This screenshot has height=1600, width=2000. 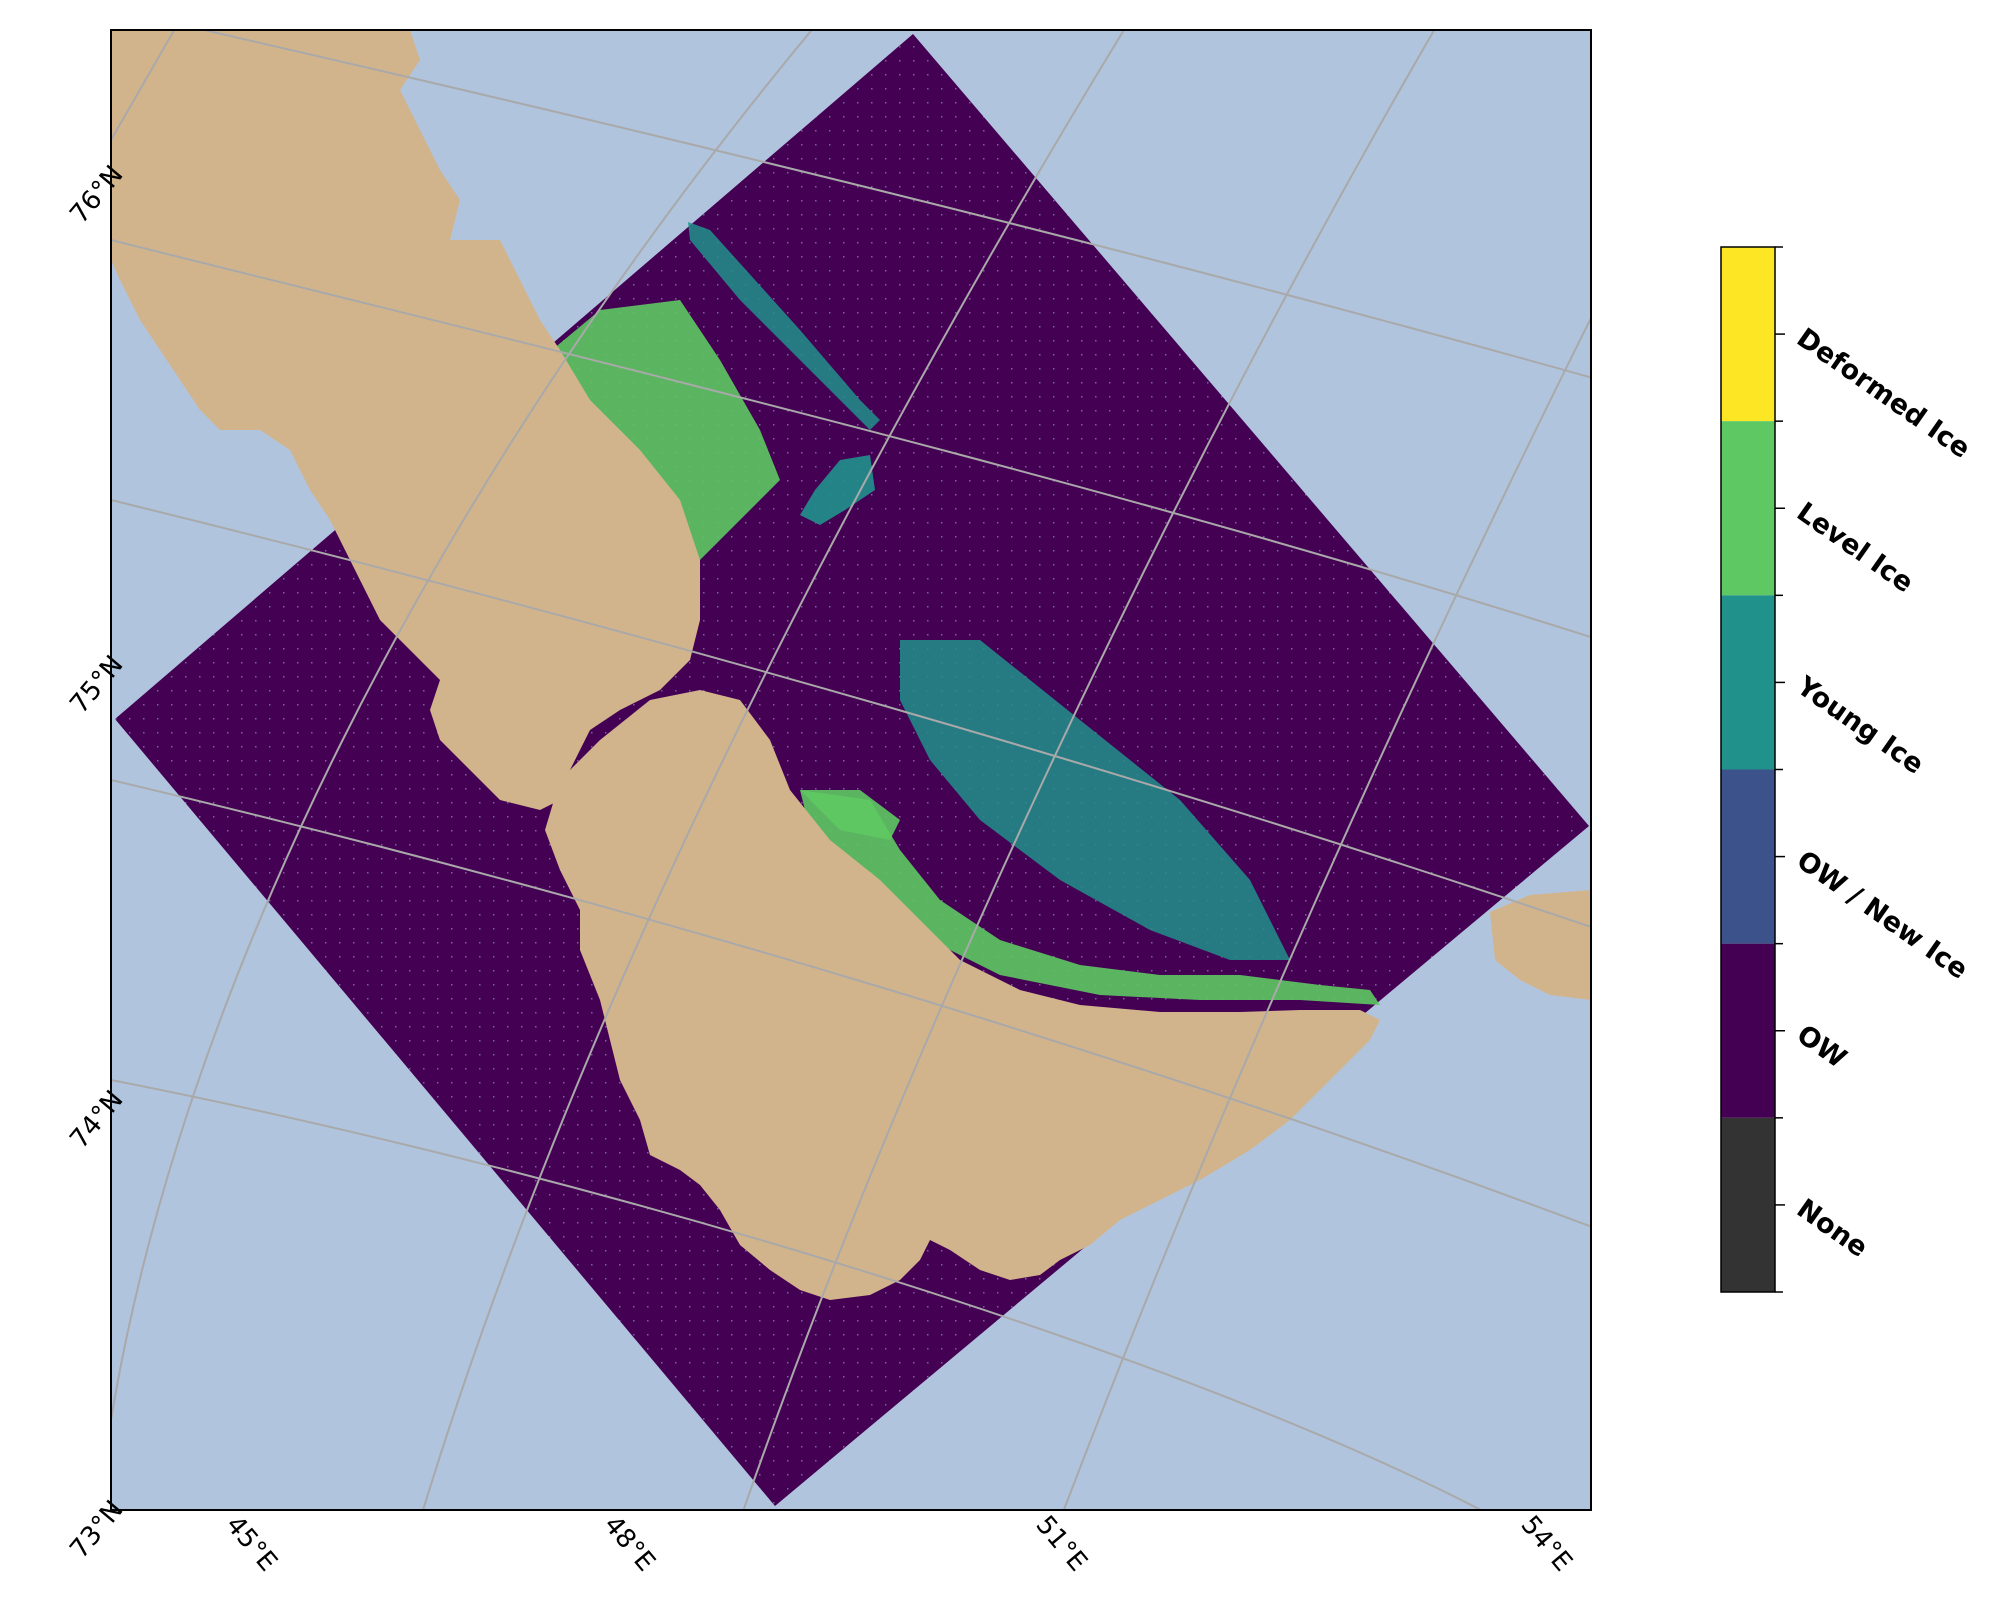 What do you see at coordinates (1832, 1228) in the screenshot?
I see `colorbar-label: None` at bounding box center [1832, 1228].